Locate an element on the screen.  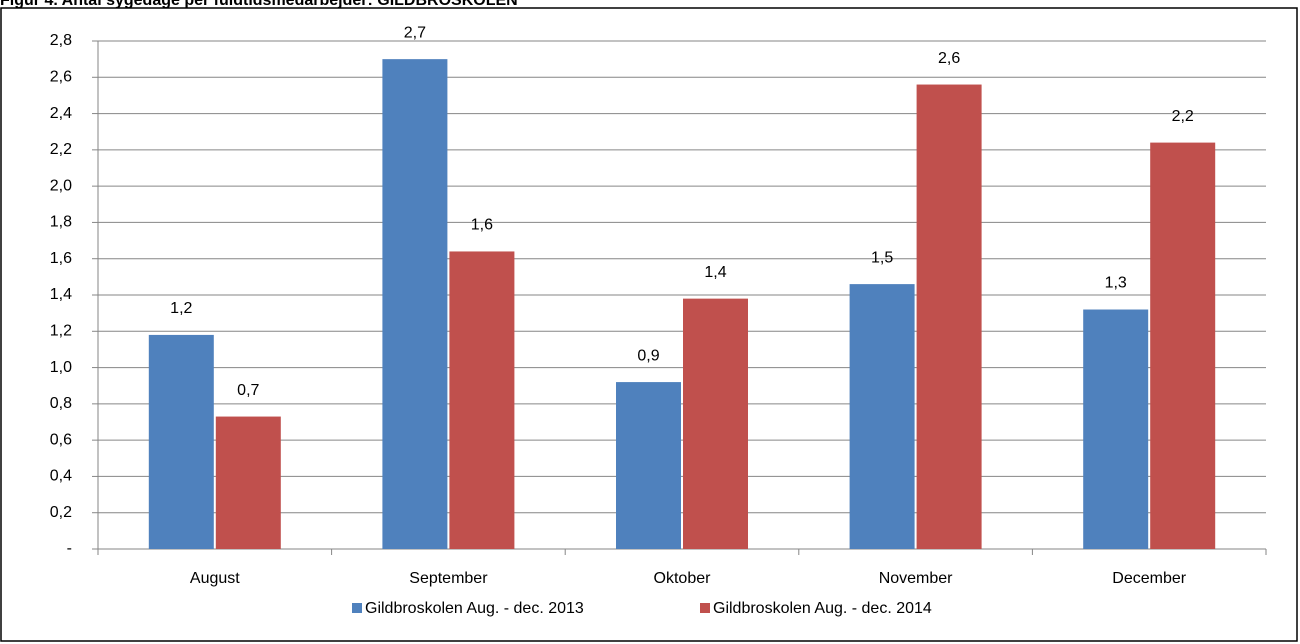
y-tick-label: 2,4 is located at coordinates (61, 113).